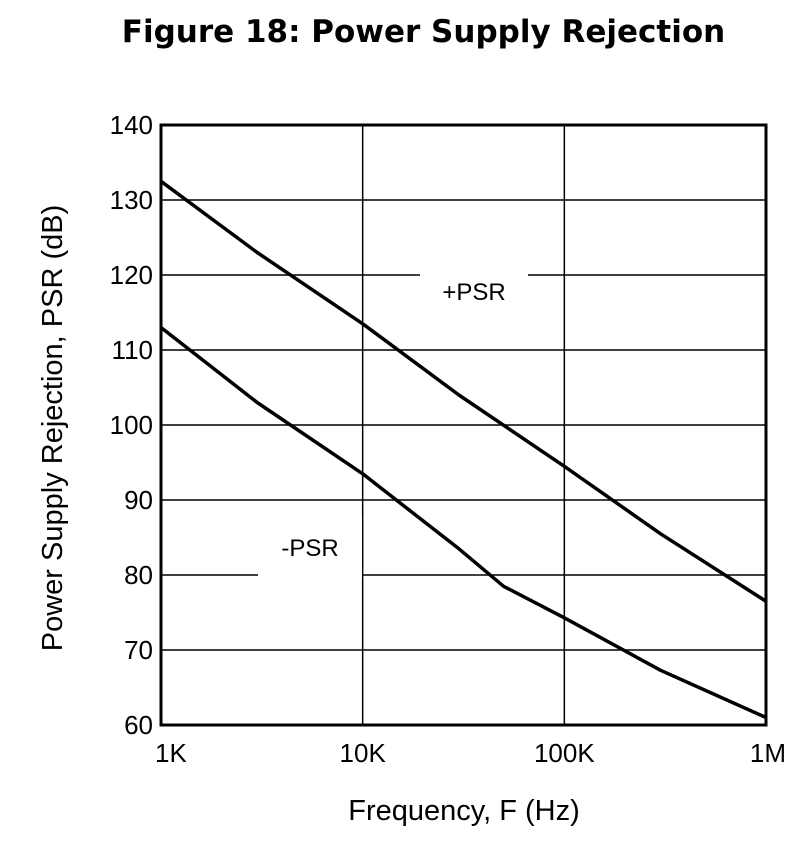  I want to click on y-tick-label-60: 60, so click(138, 725).